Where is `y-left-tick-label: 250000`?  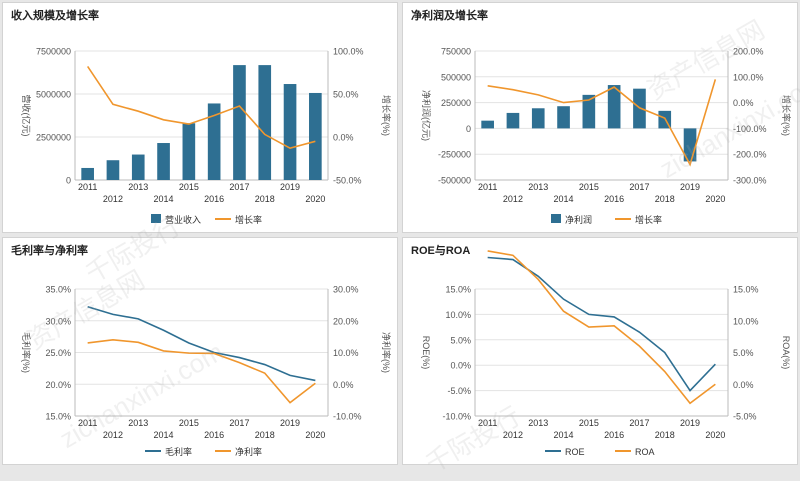 y-left-tick-label: 250000 is located at coordinates (456, 103).